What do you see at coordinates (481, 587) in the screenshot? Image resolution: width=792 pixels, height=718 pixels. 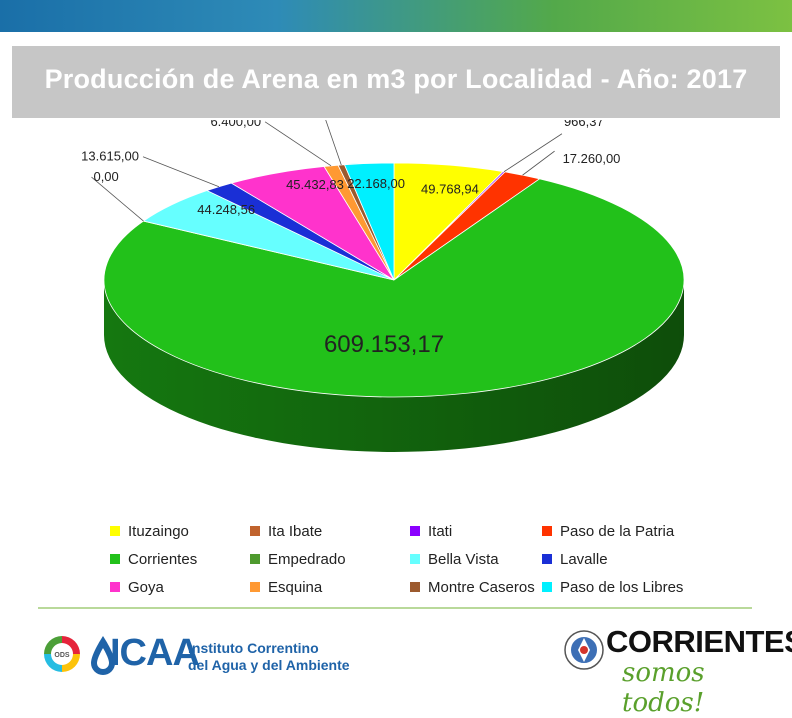 I see `legend-label: Montre Caseros` at bounding box center [481, 587].